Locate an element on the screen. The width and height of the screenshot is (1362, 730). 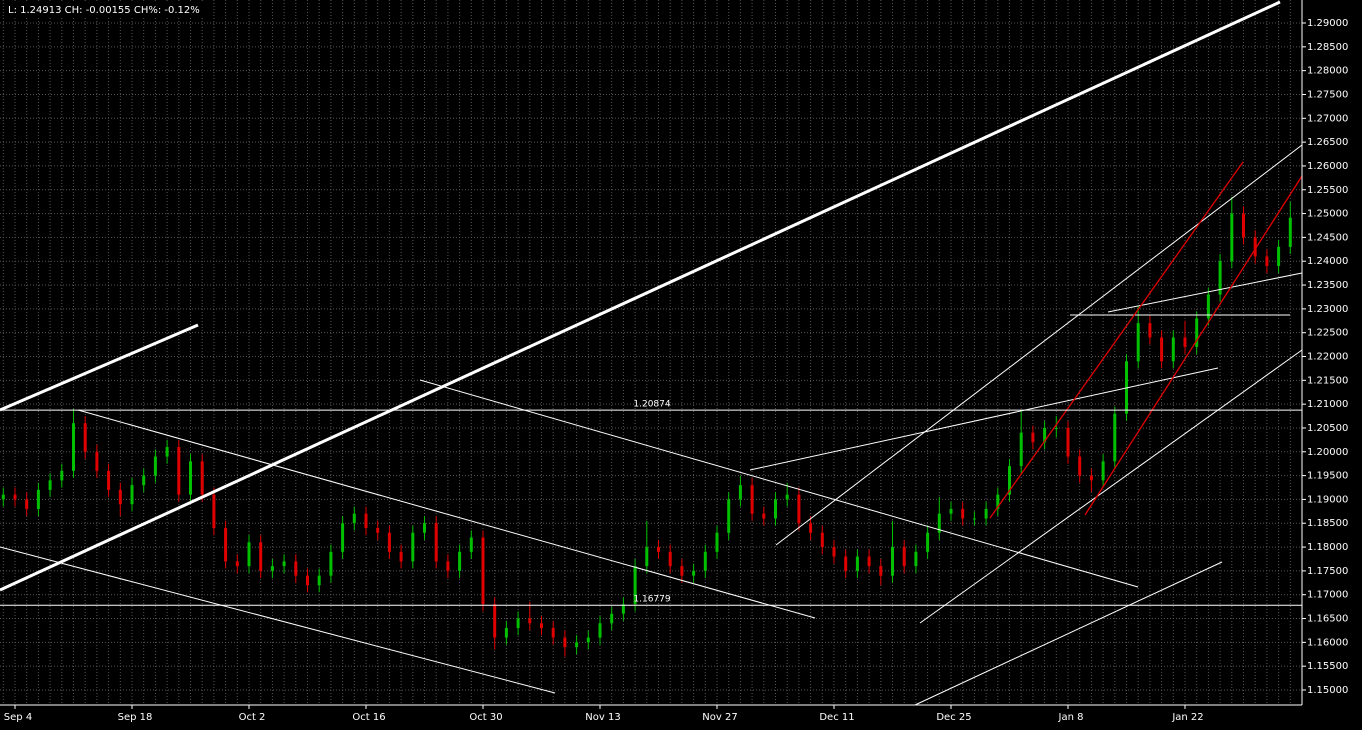
info-text: L: 1.24913 CH: -0.00155 CH%: -0.12% is located at coordinates (104, 10).